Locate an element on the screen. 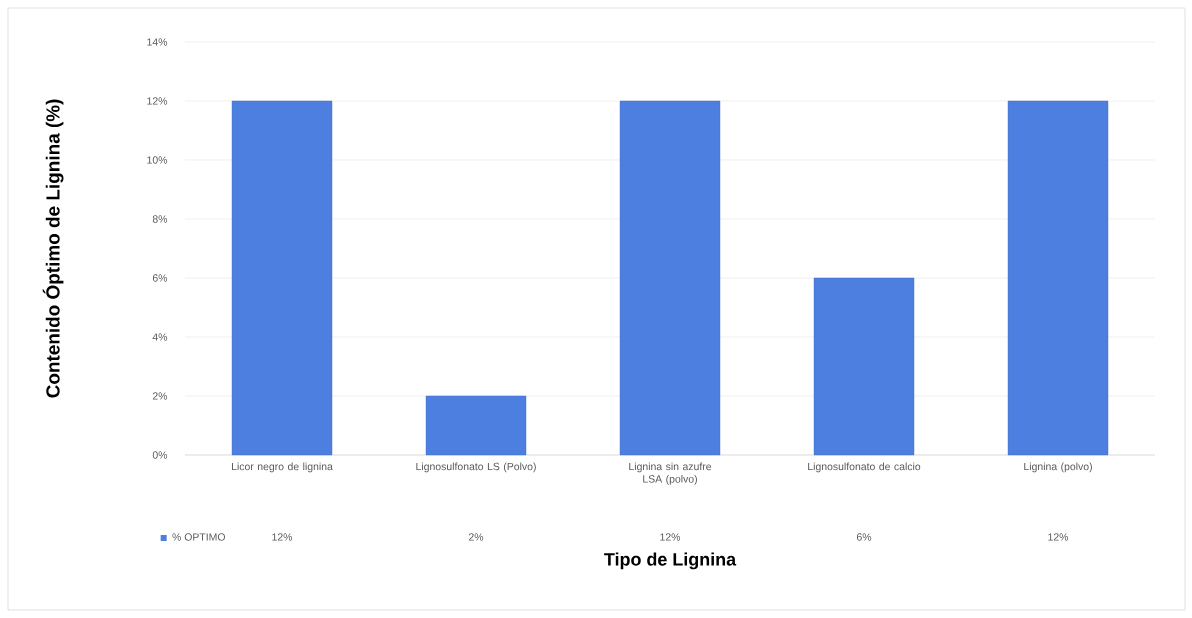 The width and height of the screenshot is (1192, 618). y-tick-label: 12% is located at coordinates (157, 101).